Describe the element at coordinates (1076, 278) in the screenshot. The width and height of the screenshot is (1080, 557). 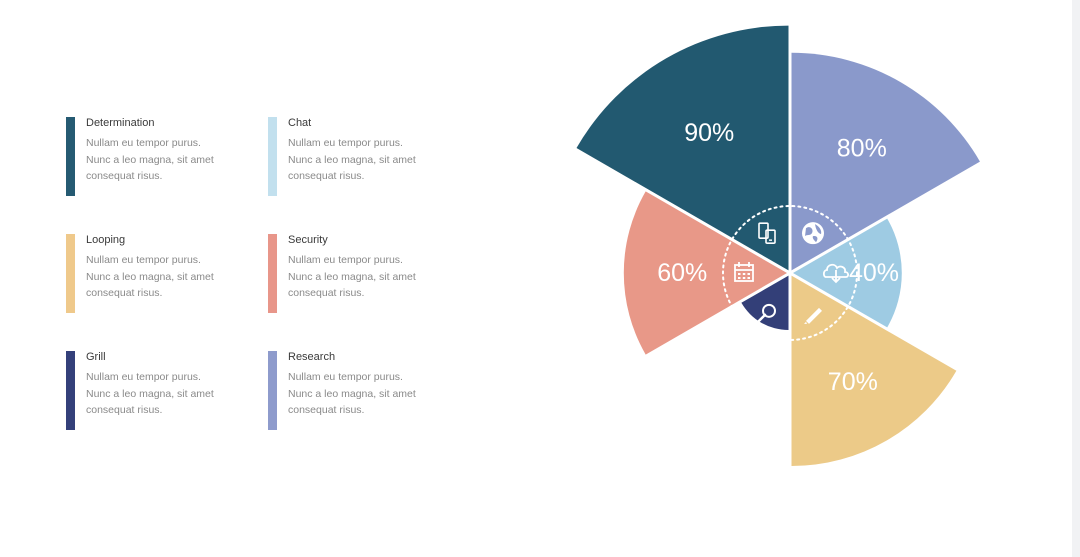
I see `page-edge` at that location.